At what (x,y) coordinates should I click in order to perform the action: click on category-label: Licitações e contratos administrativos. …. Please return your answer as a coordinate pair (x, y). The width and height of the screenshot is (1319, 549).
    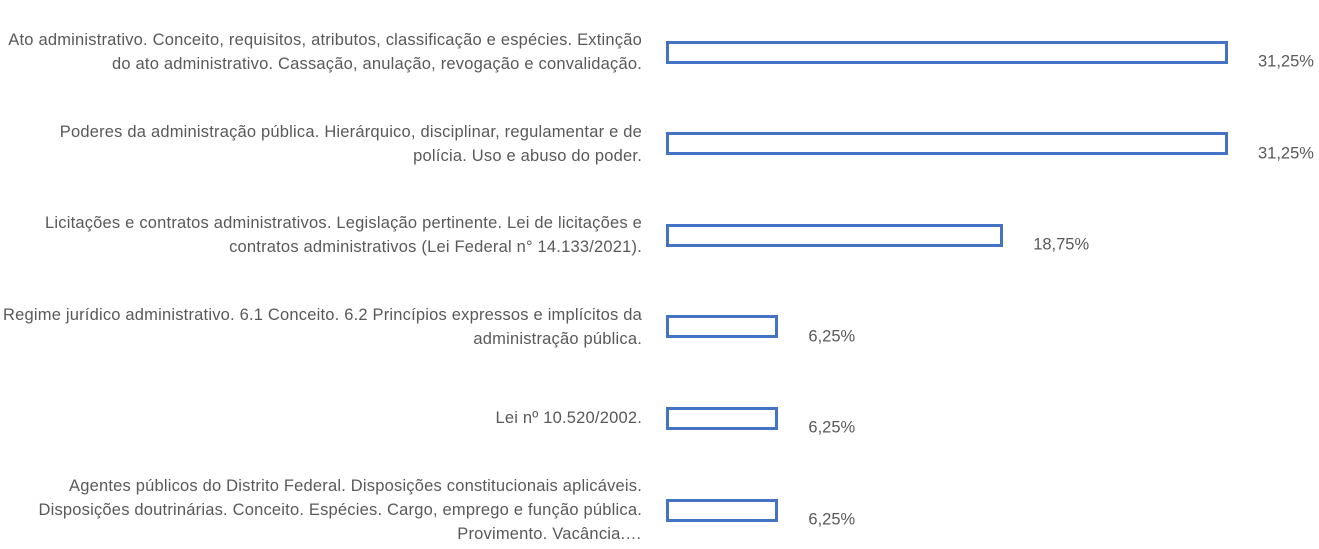
    Looking at the image, I should click on (343, 235).